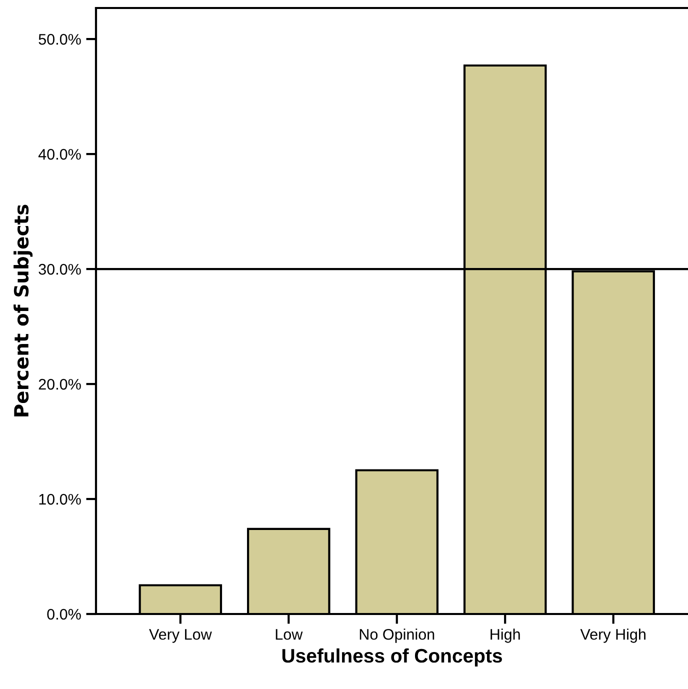  What do you see at coordinates (59, 384) in the screenshot?
I see `y-tick-label: 20.0%` at bounding box center [59, 384].